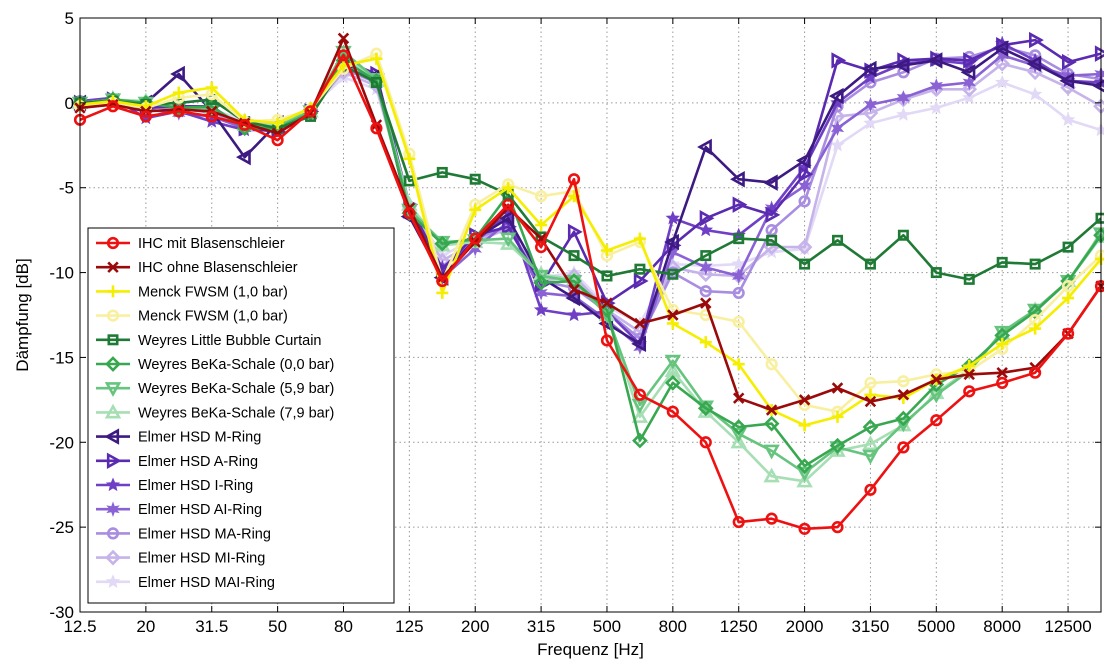 The image size is (1104, 664). I want to click on legend-label: Elmer HSD A-Ring, so click(198, 462).